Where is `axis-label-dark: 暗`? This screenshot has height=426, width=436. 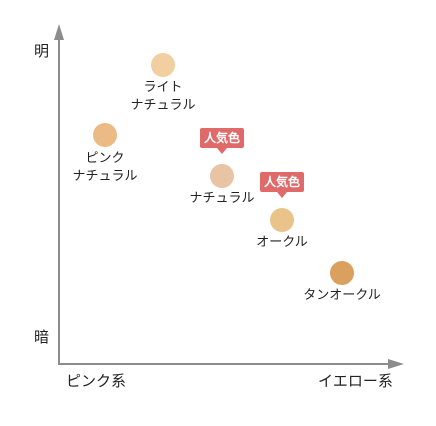 axis-label-dark: 暗 is located at coordinates (42, 337).